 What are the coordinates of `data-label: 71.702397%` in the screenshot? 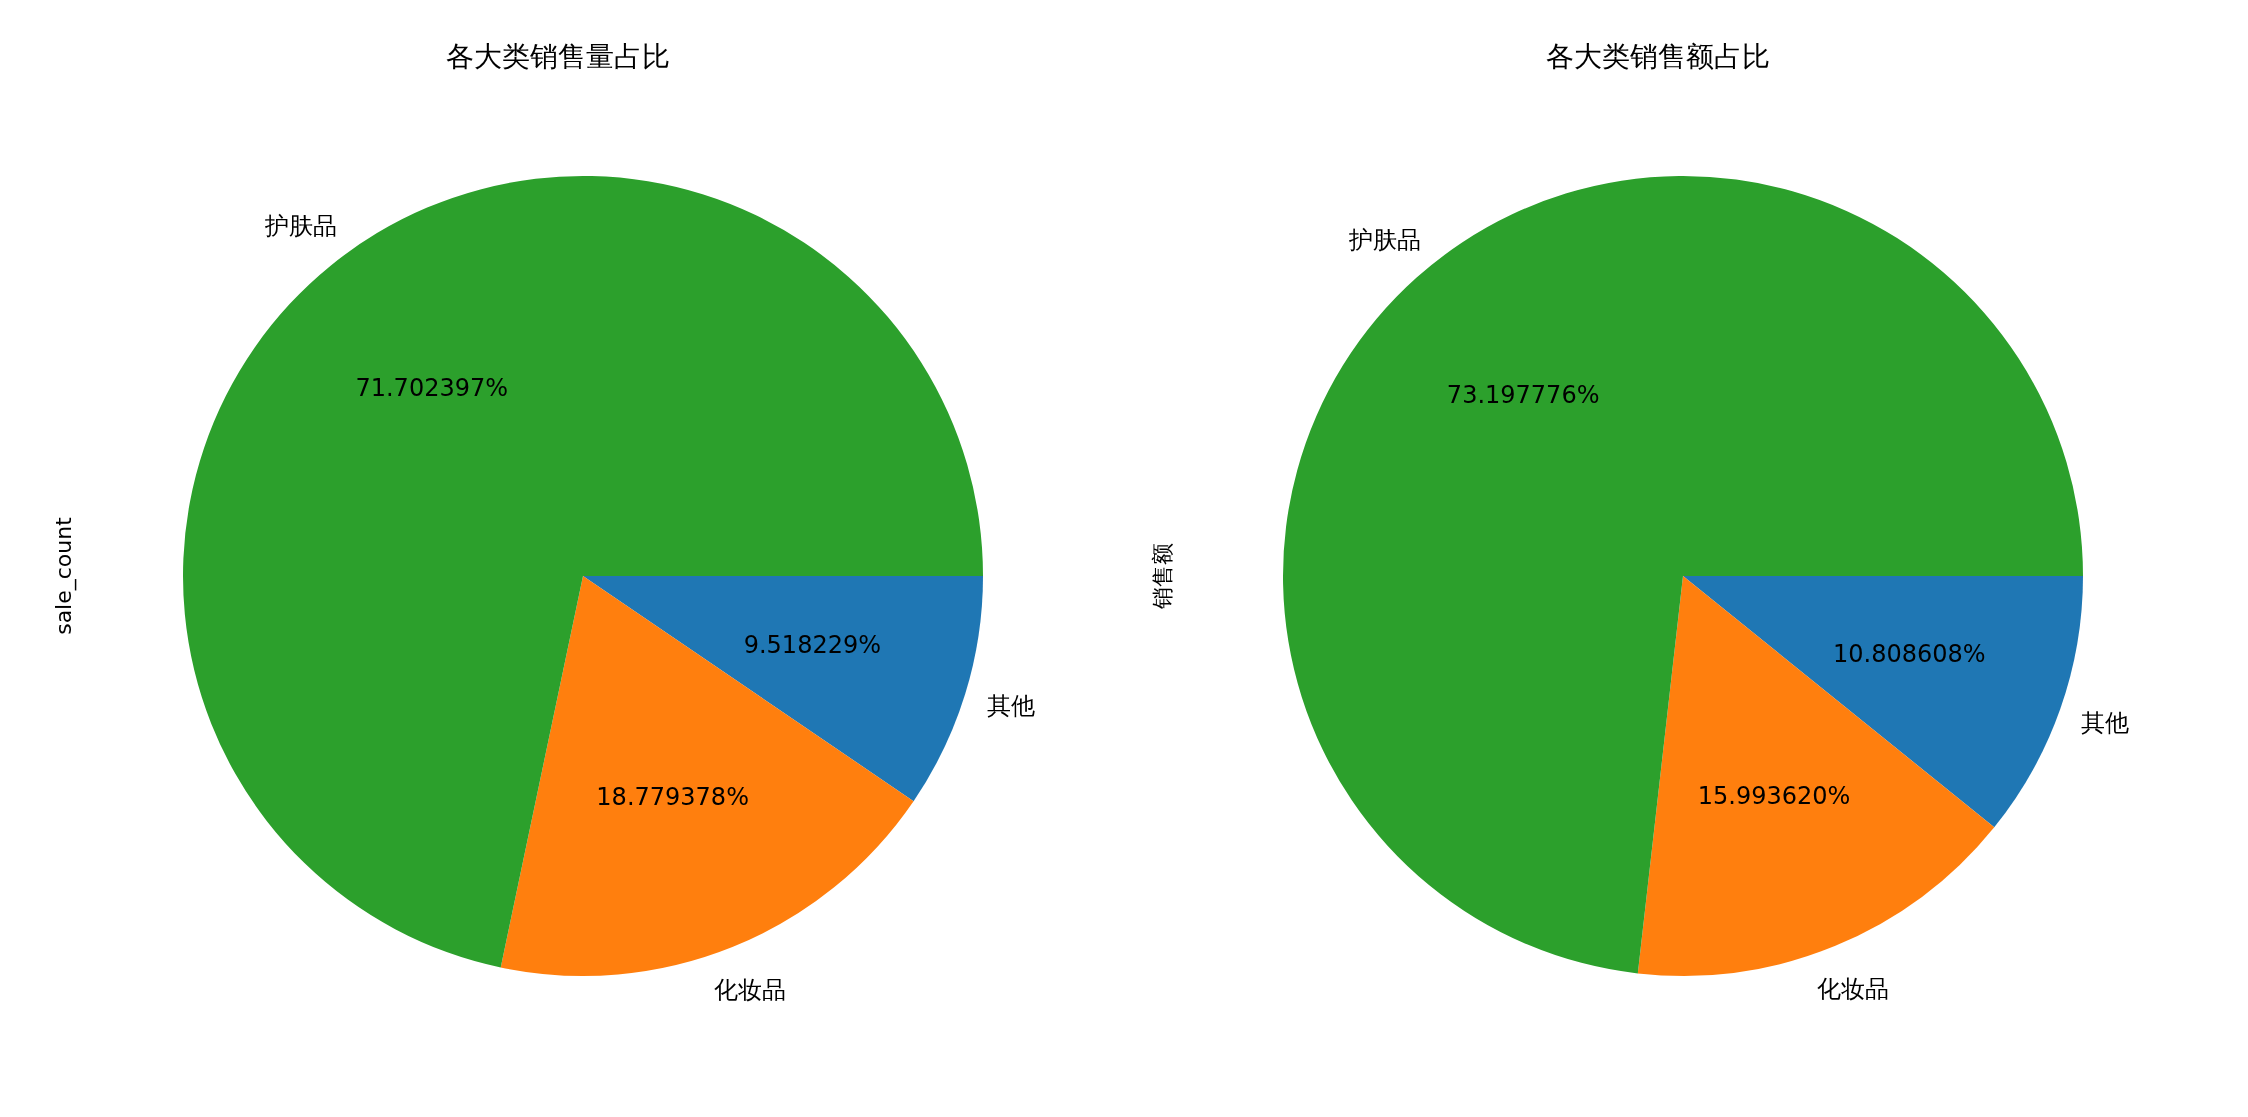 It's located at (432, 387).